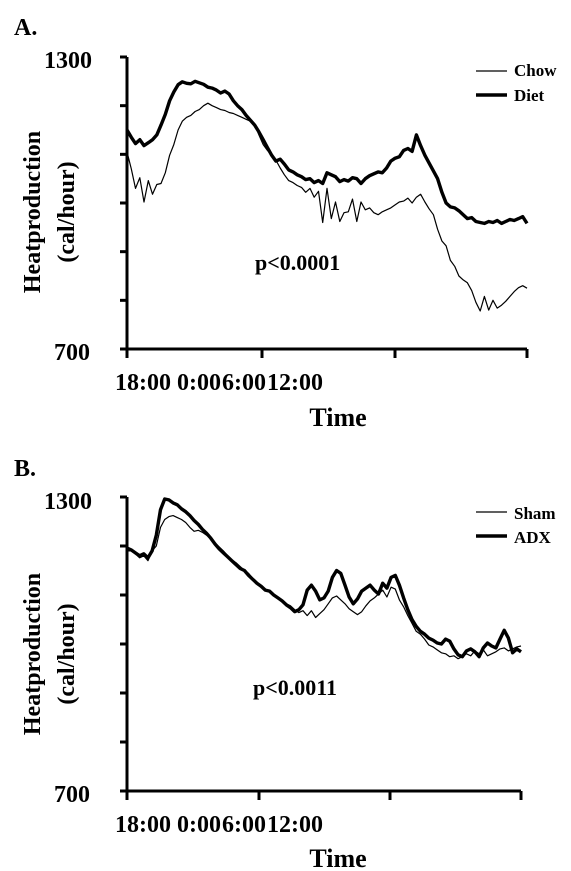 The height and width of the screenshot is (871, 571). What do you see at coordinates (68, 502) in the screenshot?
I see `panel-b-ytick-max: 1300` at bounding box center [68, 502].